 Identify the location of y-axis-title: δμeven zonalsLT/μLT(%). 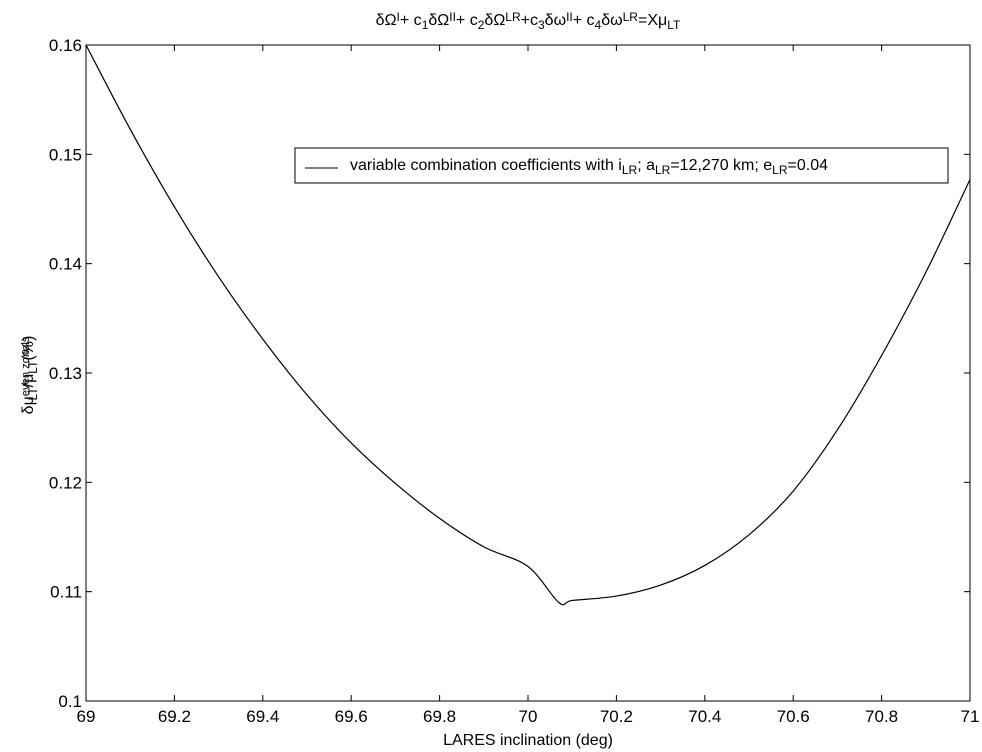
(30, 375).